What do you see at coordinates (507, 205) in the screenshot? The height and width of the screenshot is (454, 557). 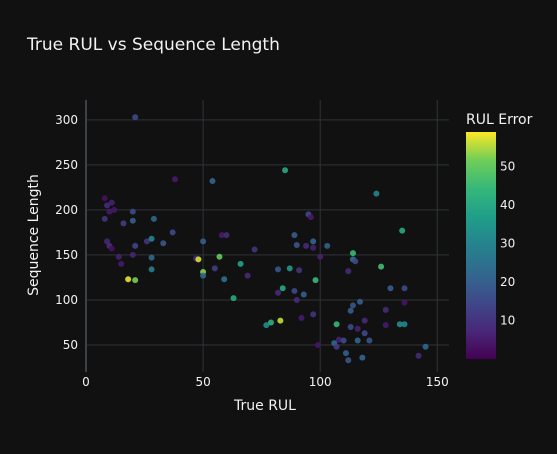 I see `colorbar-tick-label: 40` at bounding box center [507, 205].